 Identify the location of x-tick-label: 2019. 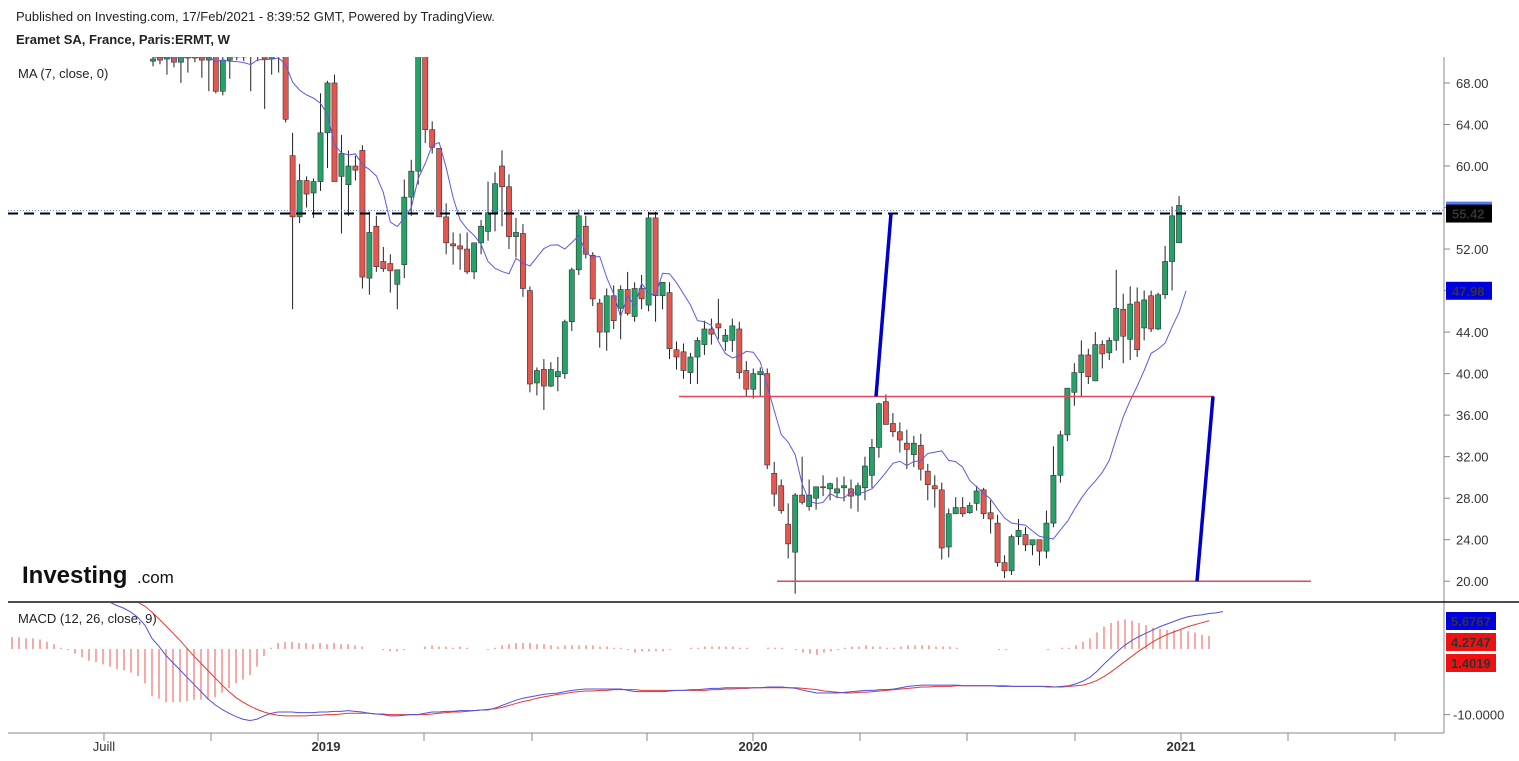
(326, 746).